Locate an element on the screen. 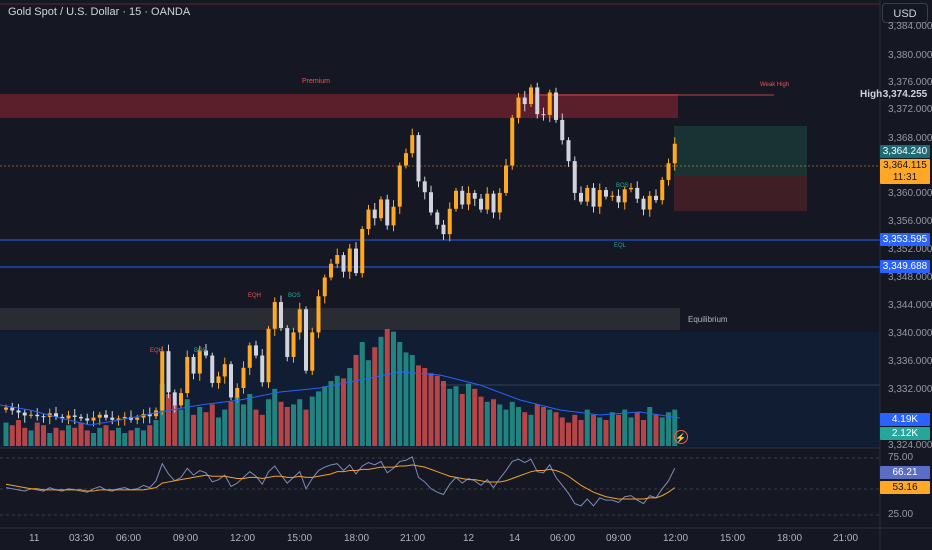 Image resolution: width=932 pixels, height=550 pixels. rsi-ma-line is located at coordinates (340, 482).